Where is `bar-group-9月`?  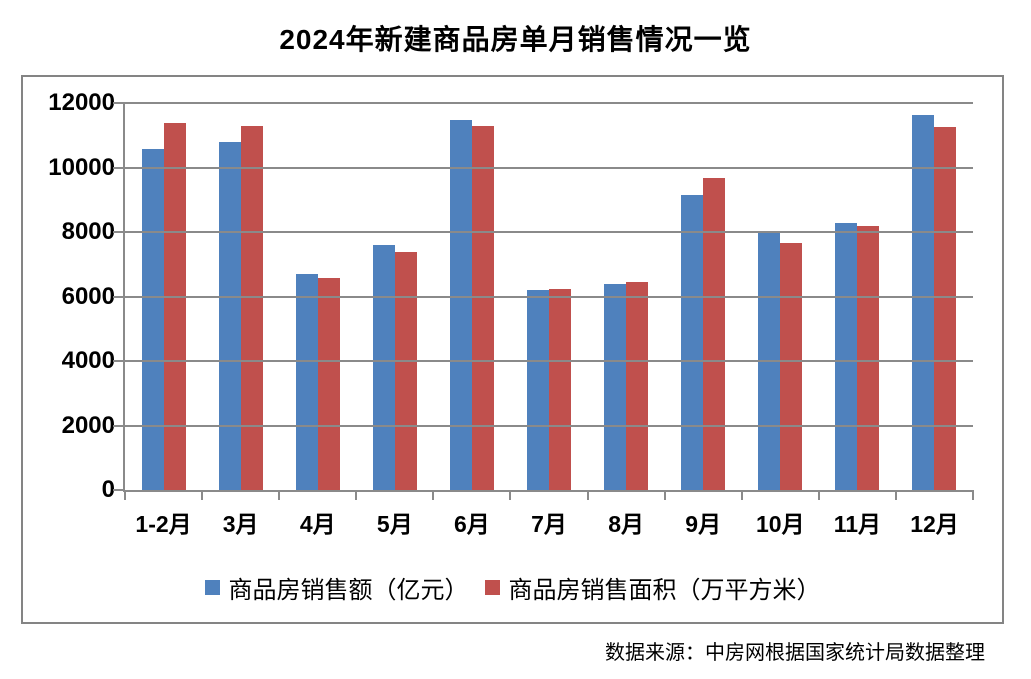
bar-group-9月 is located at coordinates (703, 296).